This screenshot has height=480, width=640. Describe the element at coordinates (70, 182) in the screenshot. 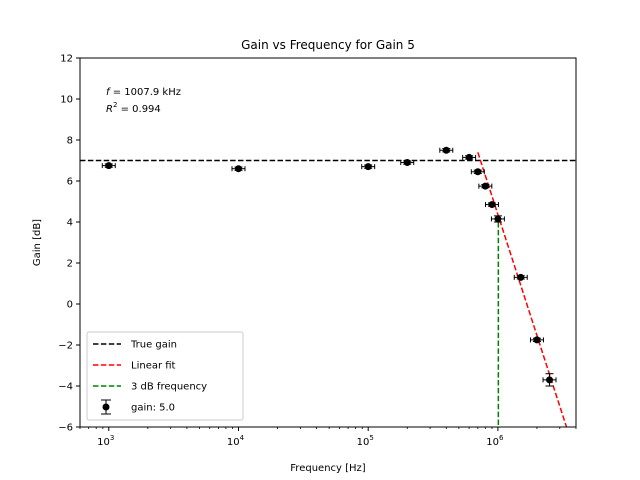

I see `y-tick-label: 6` at that location.